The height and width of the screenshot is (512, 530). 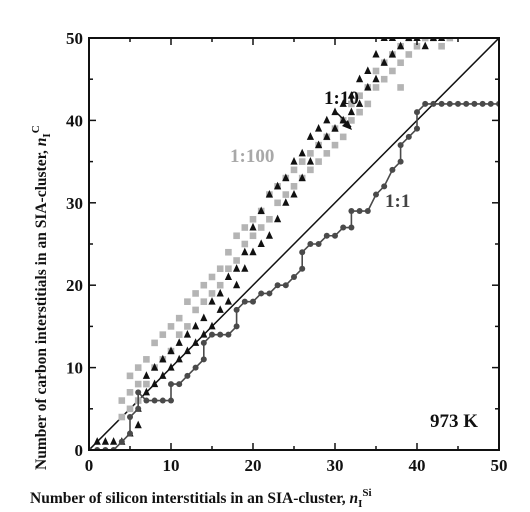 I want to click on y-tick-label: 10, so click(x=74, y=368).